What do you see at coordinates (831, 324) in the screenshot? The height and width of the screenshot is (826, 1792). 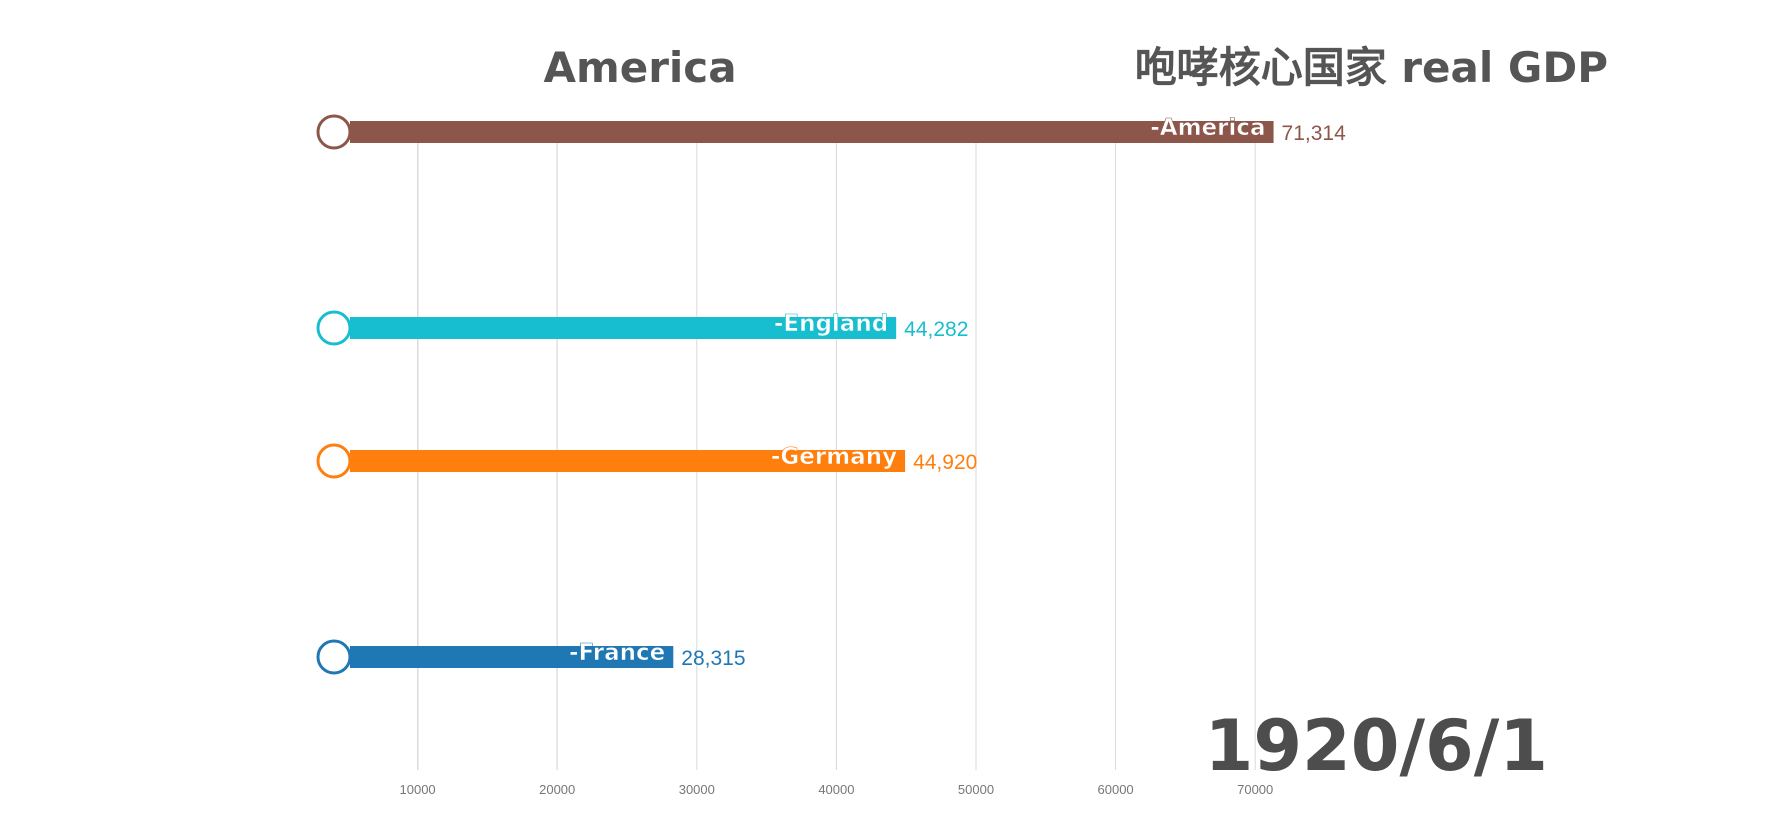 I see `bar-name-label: -England` at bounding box center [831, 324].